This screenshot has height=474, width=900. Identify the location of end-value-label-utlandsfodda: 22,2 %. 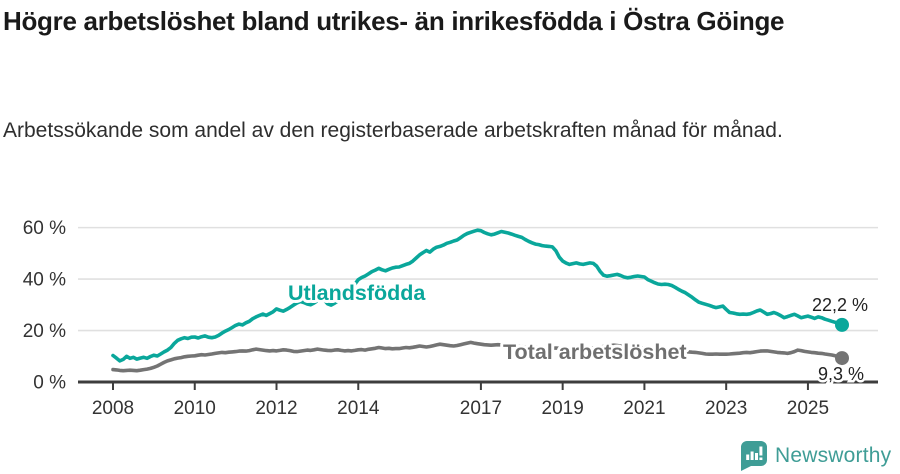
(840, 305).